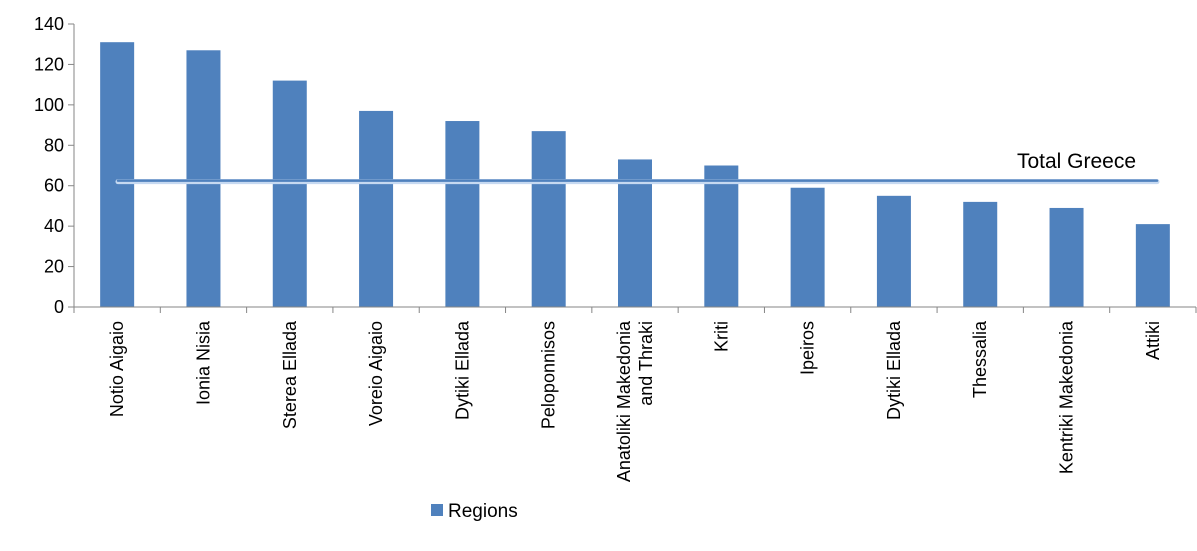 Image resolution: width=1197 pixels, height=551 pixels. I want to click on x-tick-label: Peloponnisos, so click(549, 375).